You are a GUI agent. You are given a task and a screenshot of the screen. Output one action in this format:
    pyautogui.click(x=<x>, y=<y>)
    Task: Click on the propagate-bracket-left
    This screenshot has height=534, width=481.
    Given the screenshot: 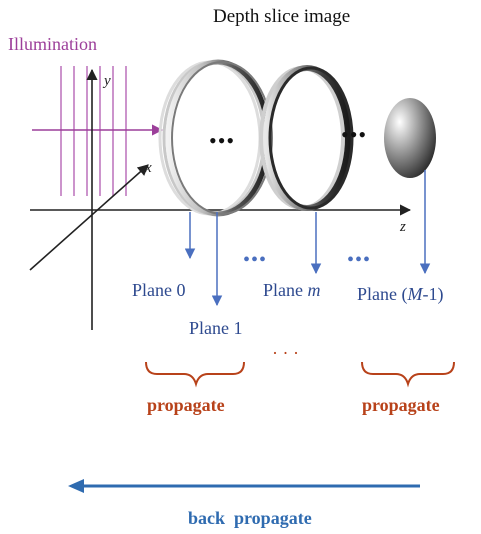 What is the action you would take?
    pyautogui.click(x=195, y=374)
    